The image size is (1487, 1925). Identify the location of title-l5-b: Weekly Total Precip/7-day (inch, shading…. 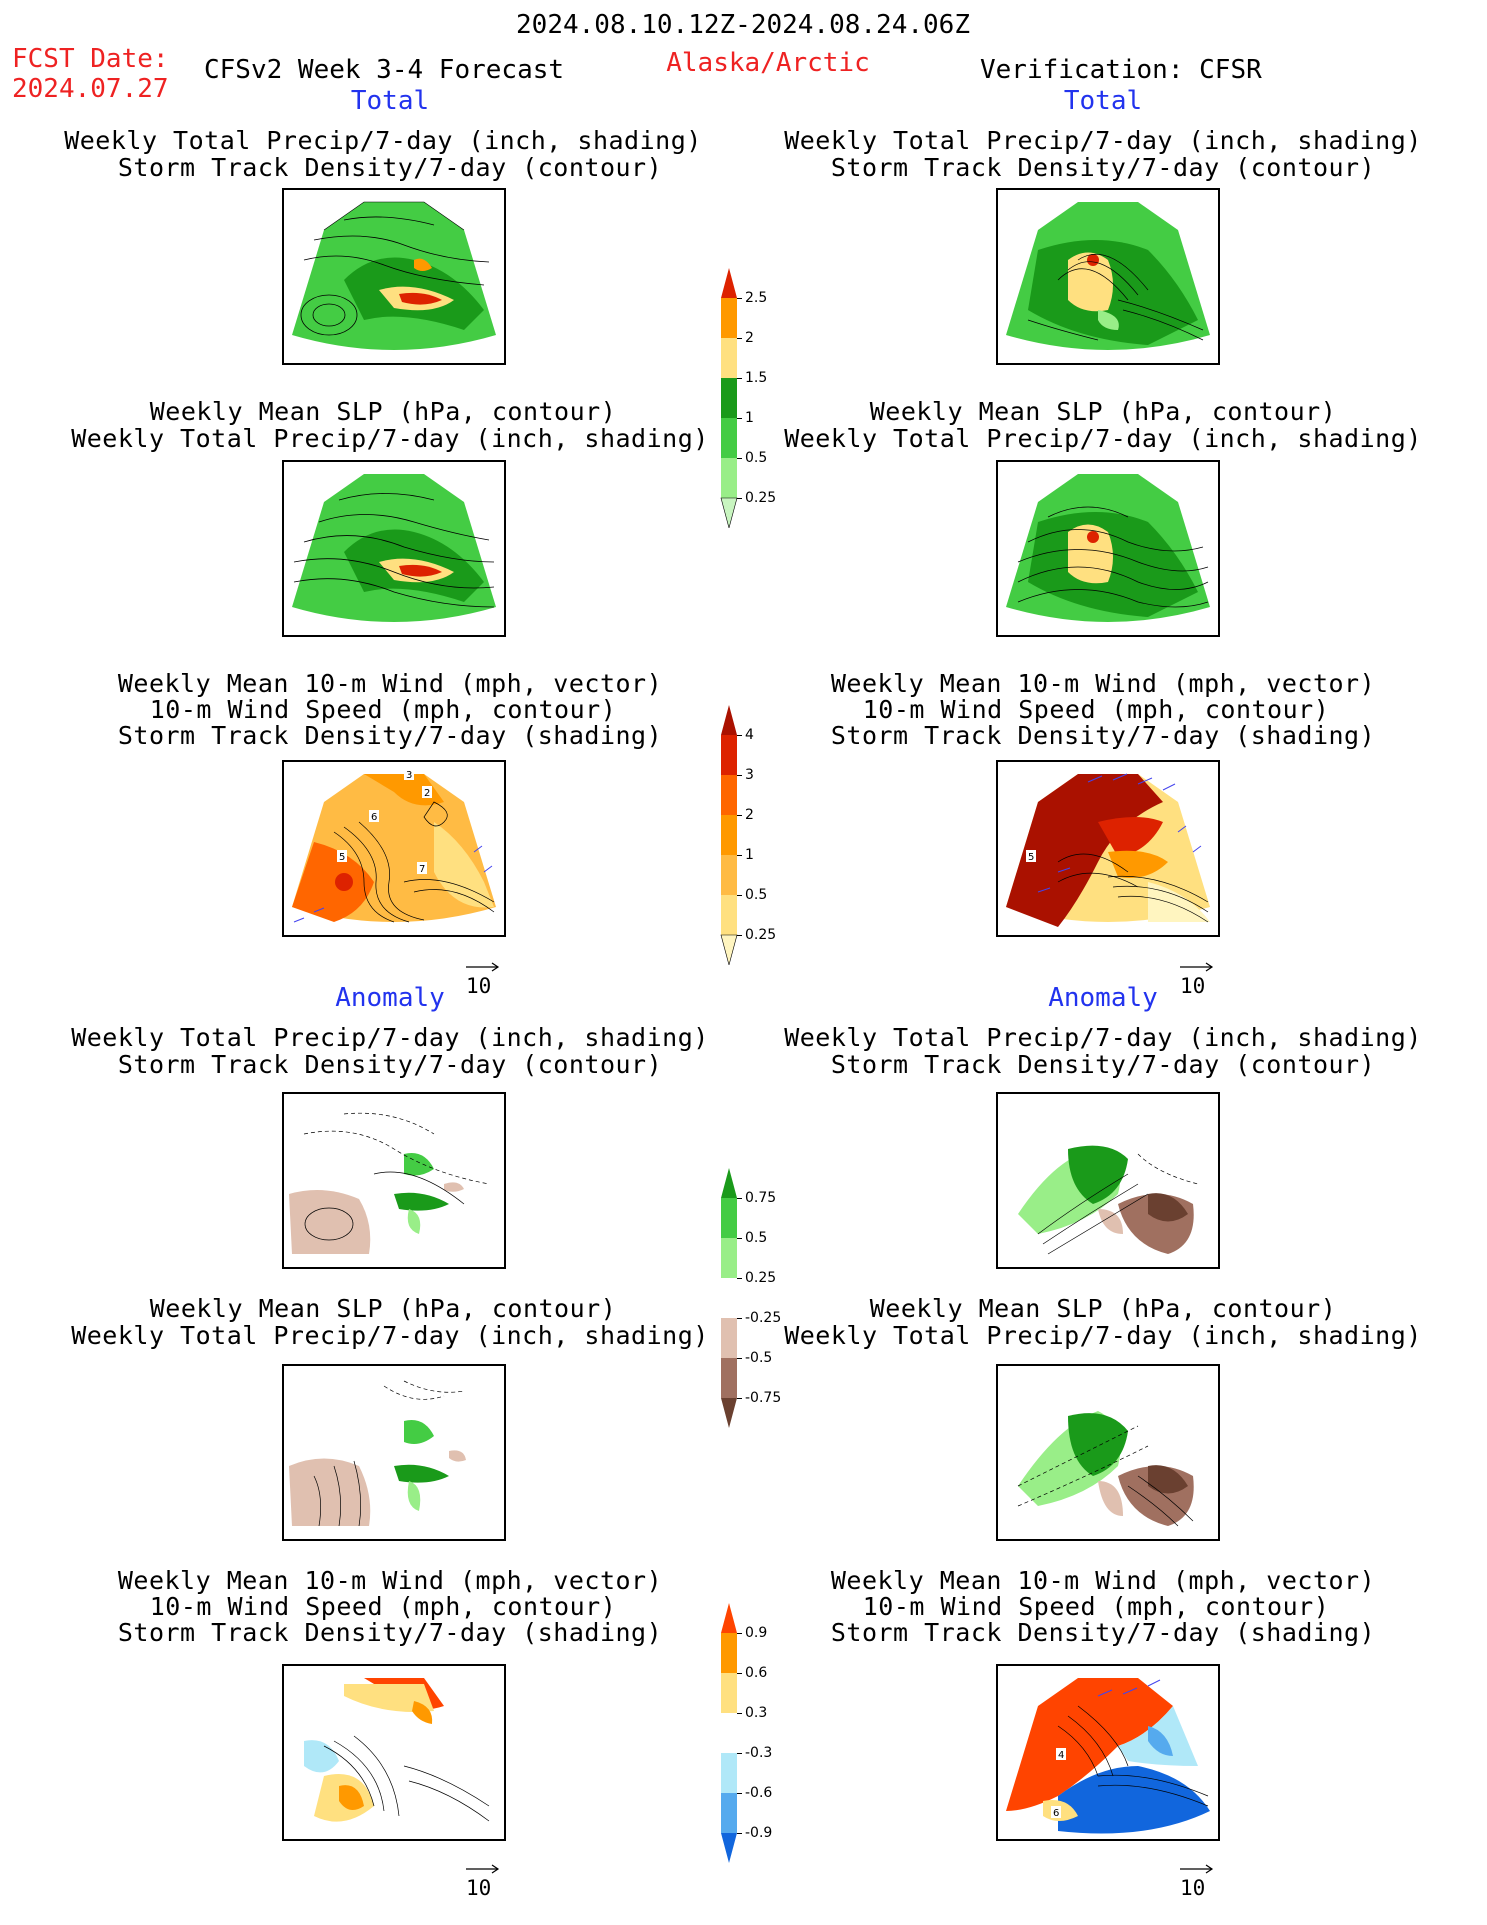
(390, 1335).